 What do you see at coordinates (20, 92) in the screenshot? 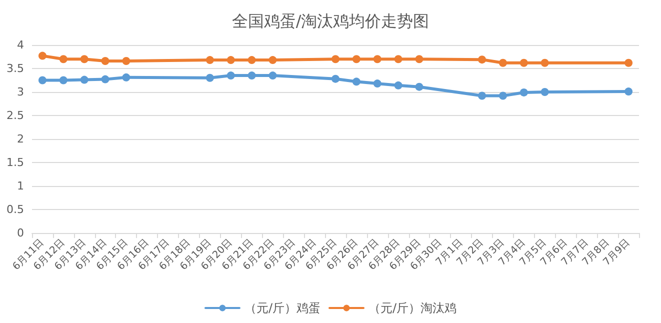
I see `y-tick-label: 3` at bounding box center [20, 92].